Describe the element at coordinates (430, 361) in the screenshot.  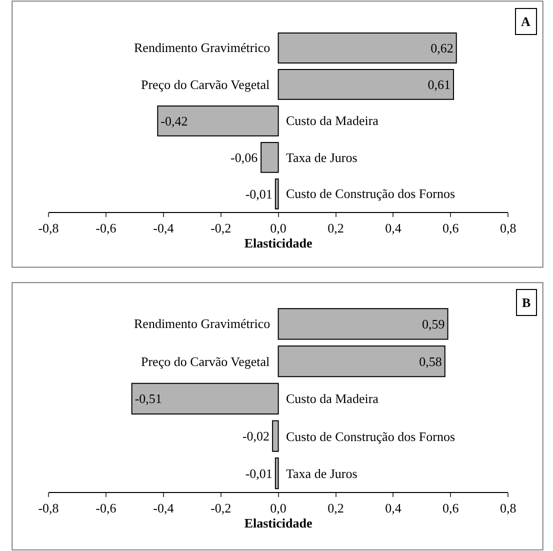
I see `data-label: 0,58` at that location.